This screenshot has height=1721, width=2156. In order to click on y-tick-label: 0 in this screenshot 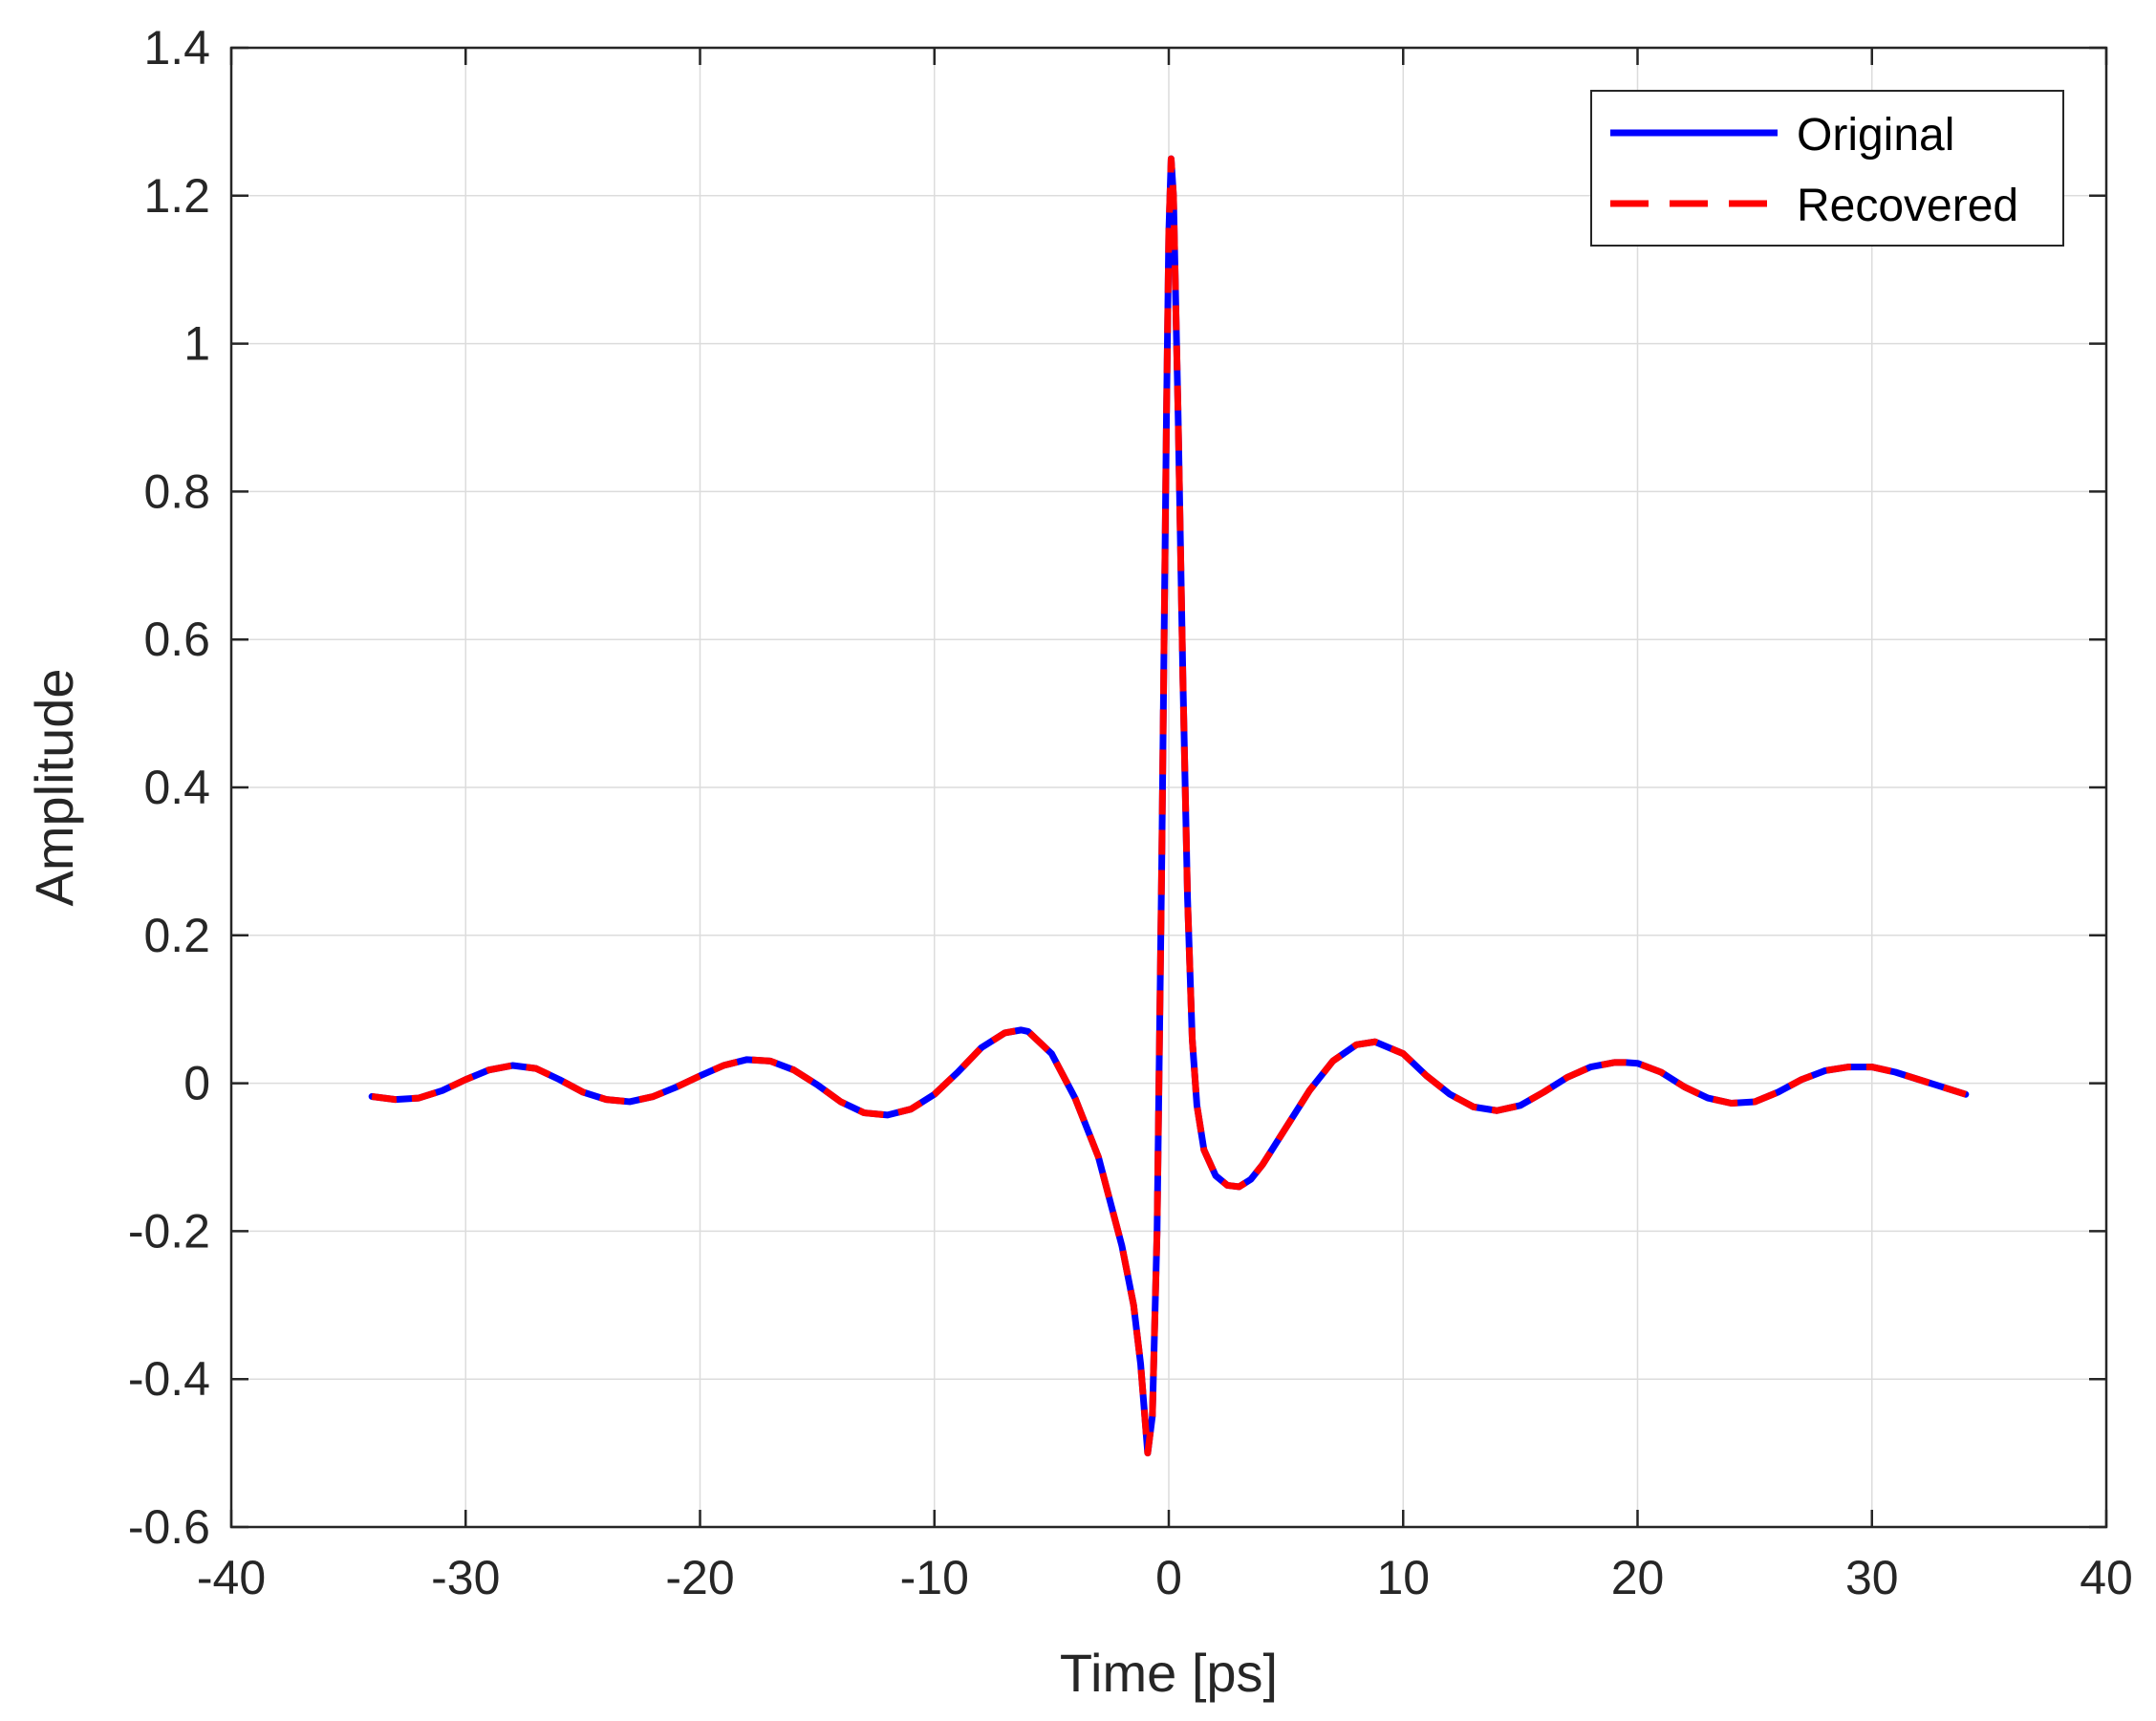, I will do `click(196, 1083)`.